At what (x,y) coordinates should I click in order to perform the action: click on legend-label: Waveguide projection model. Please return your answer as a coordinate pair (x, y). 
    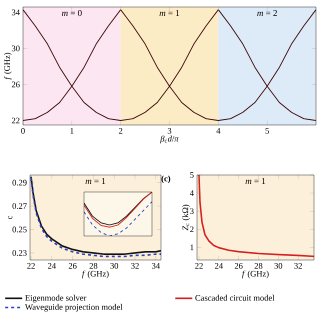
    Looking at the image, I should click on (73, 308).